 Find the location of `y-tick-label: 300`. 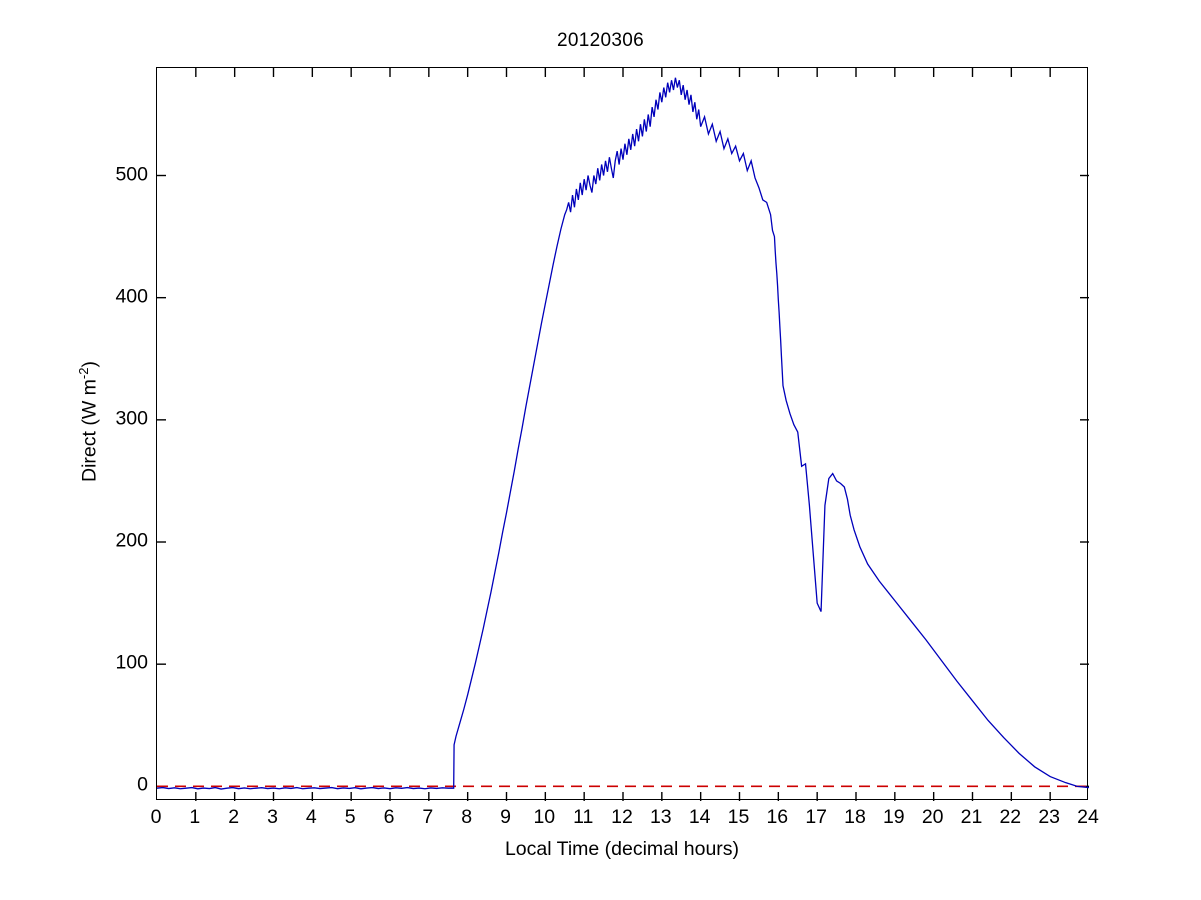

y-tick-label: 300 is located at coordinates (131, 418).